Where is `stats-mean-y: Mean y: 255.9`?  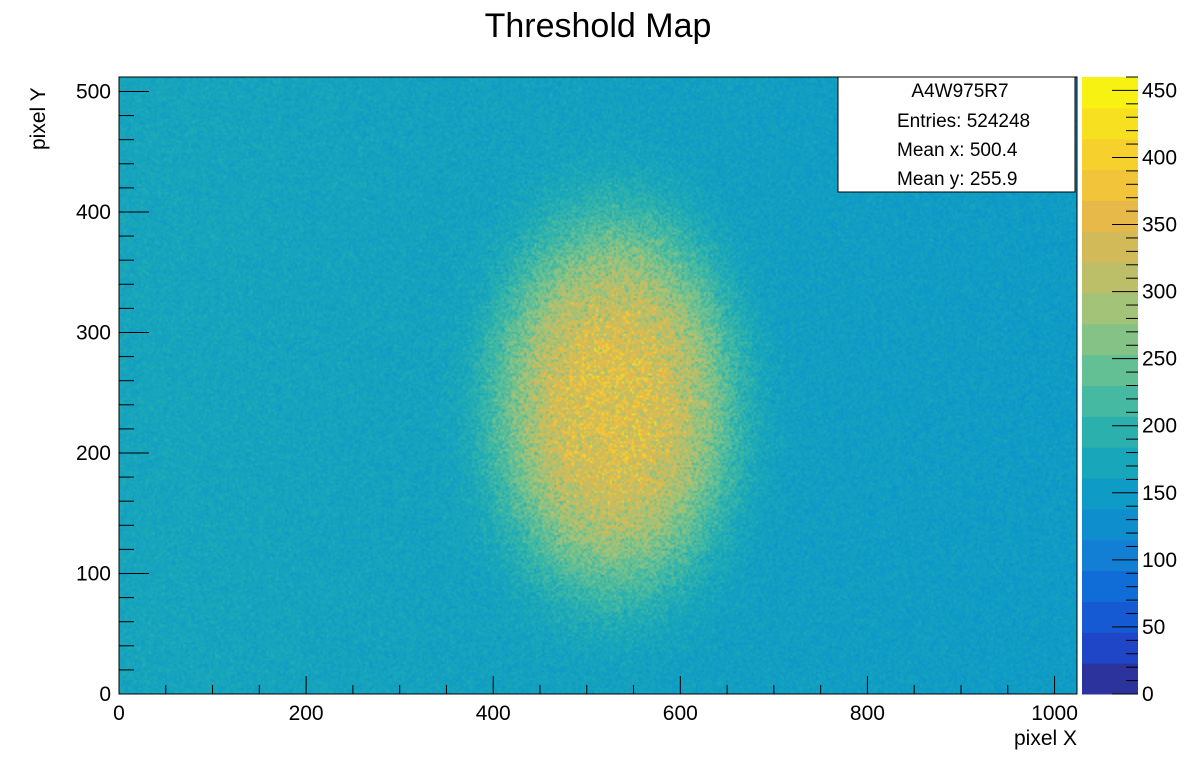
stats-mean-y: Mean y: 255.9 is located at coordinates (957, 179).